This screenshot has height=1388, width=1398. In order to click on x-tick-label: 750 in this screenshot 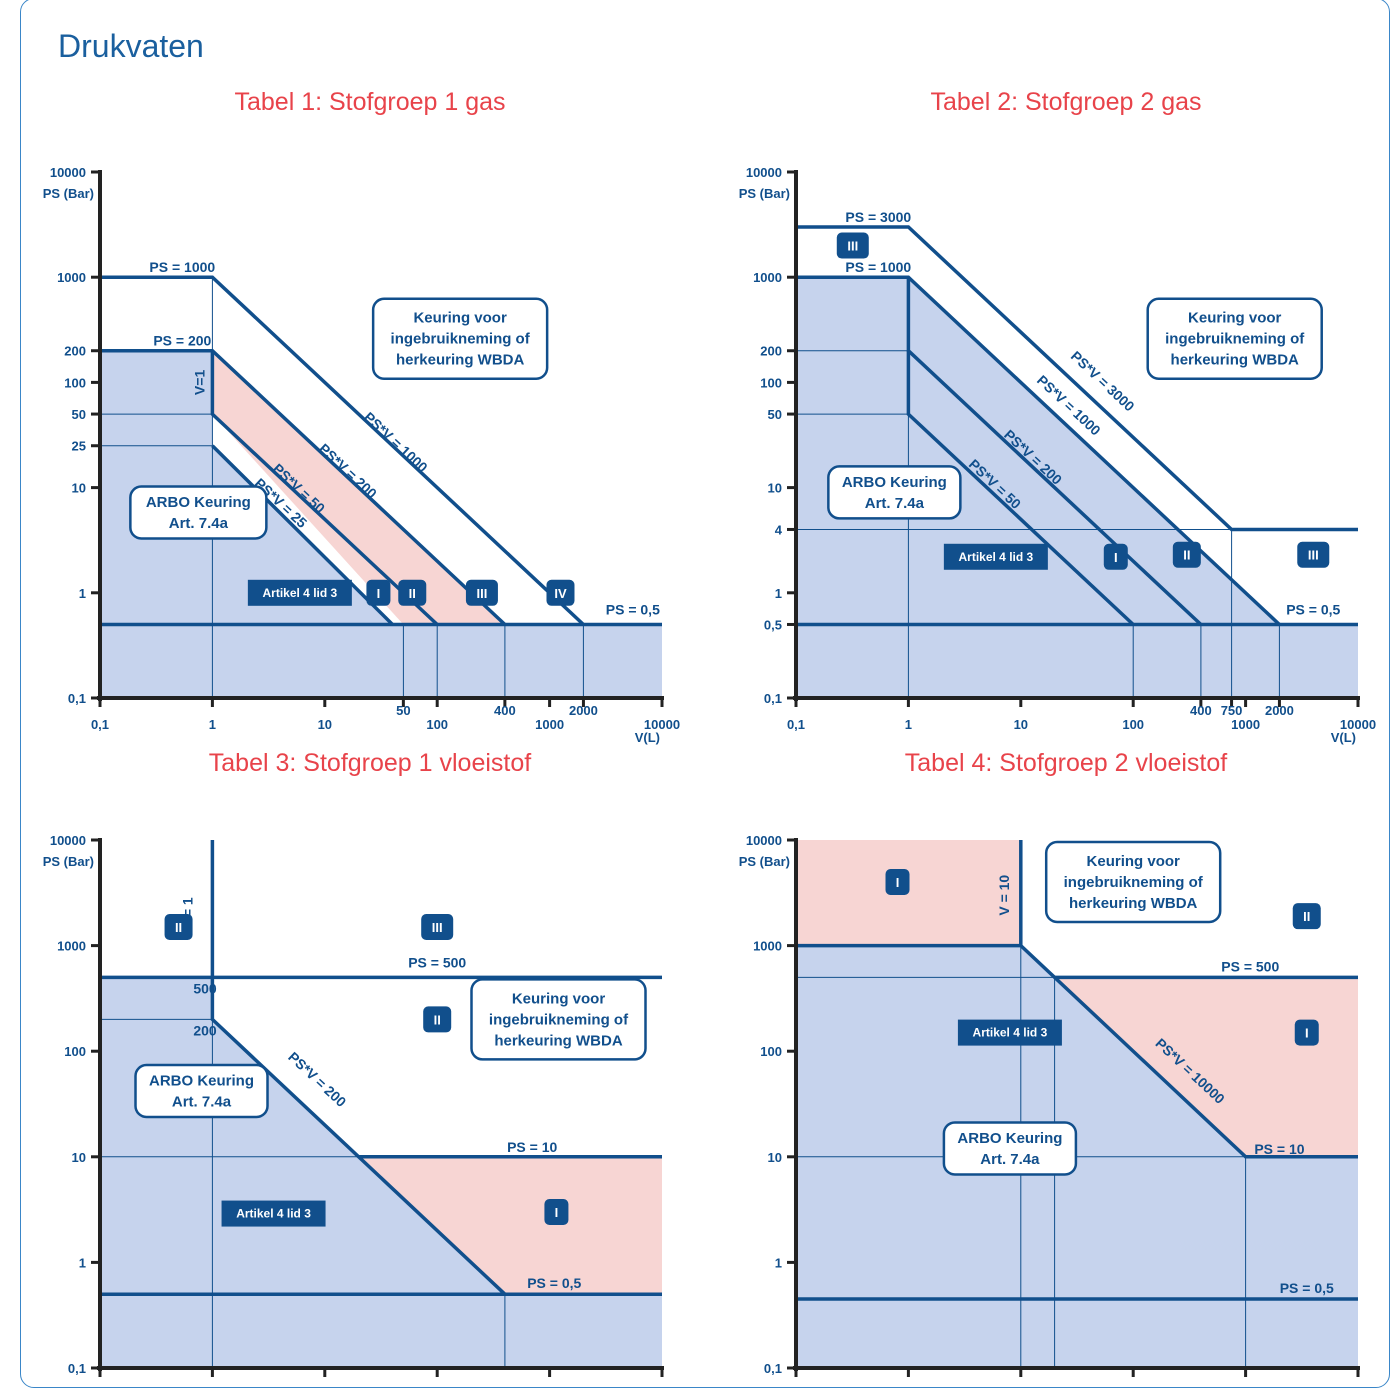, I will do `click(1232, 710)`.